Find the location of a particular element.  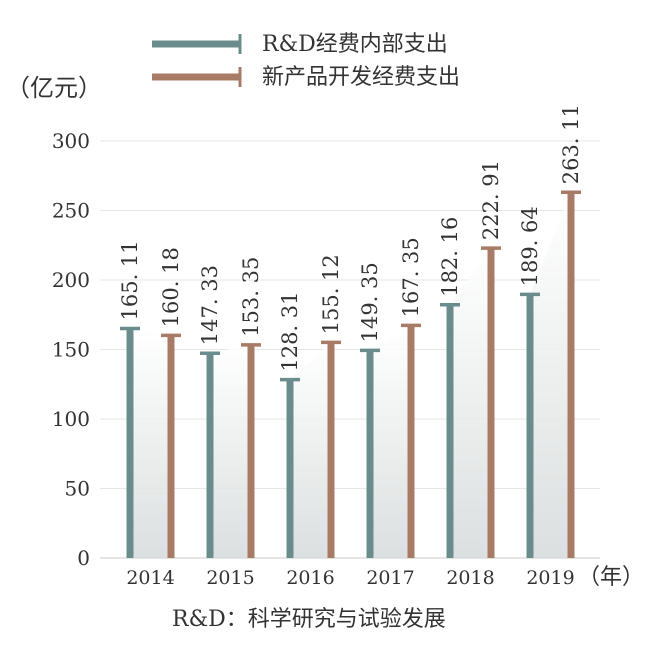

y-tick-label: 150 is located at coordinates (71, 350).